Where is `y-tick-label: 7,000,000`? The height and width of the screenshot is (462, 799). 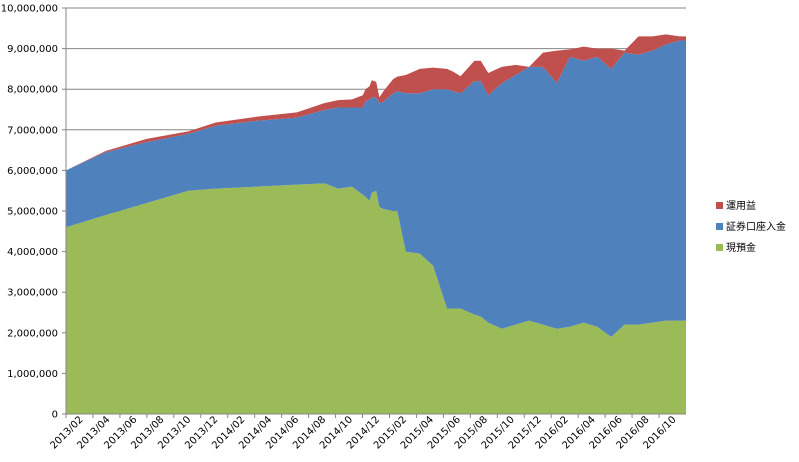
y-tick-label: 7,000,000 is located at coordinates (32, 130).